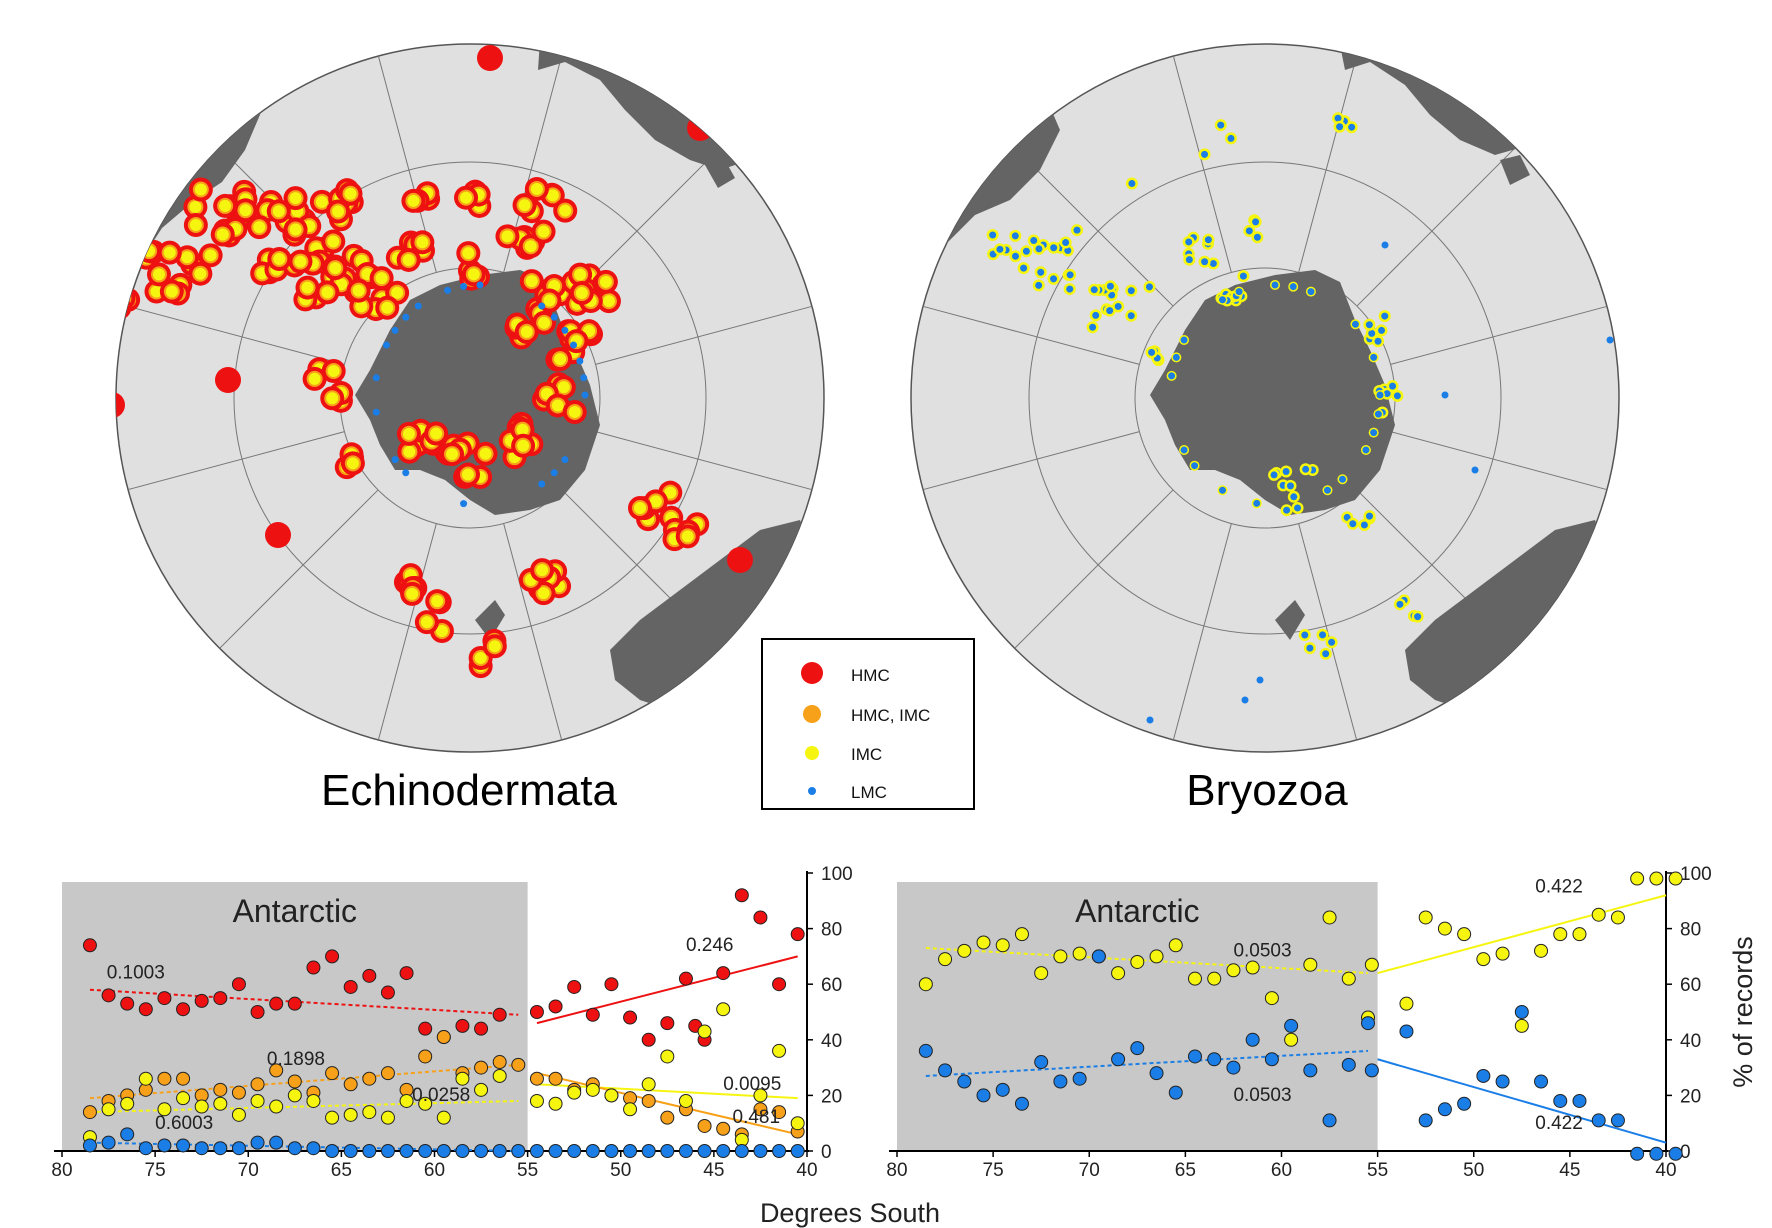  What do you see at coordinates (1559, 1123) in the screenshot?
I see `r-squared-annotation: 0.422` at bounding box center [1559, 1123].